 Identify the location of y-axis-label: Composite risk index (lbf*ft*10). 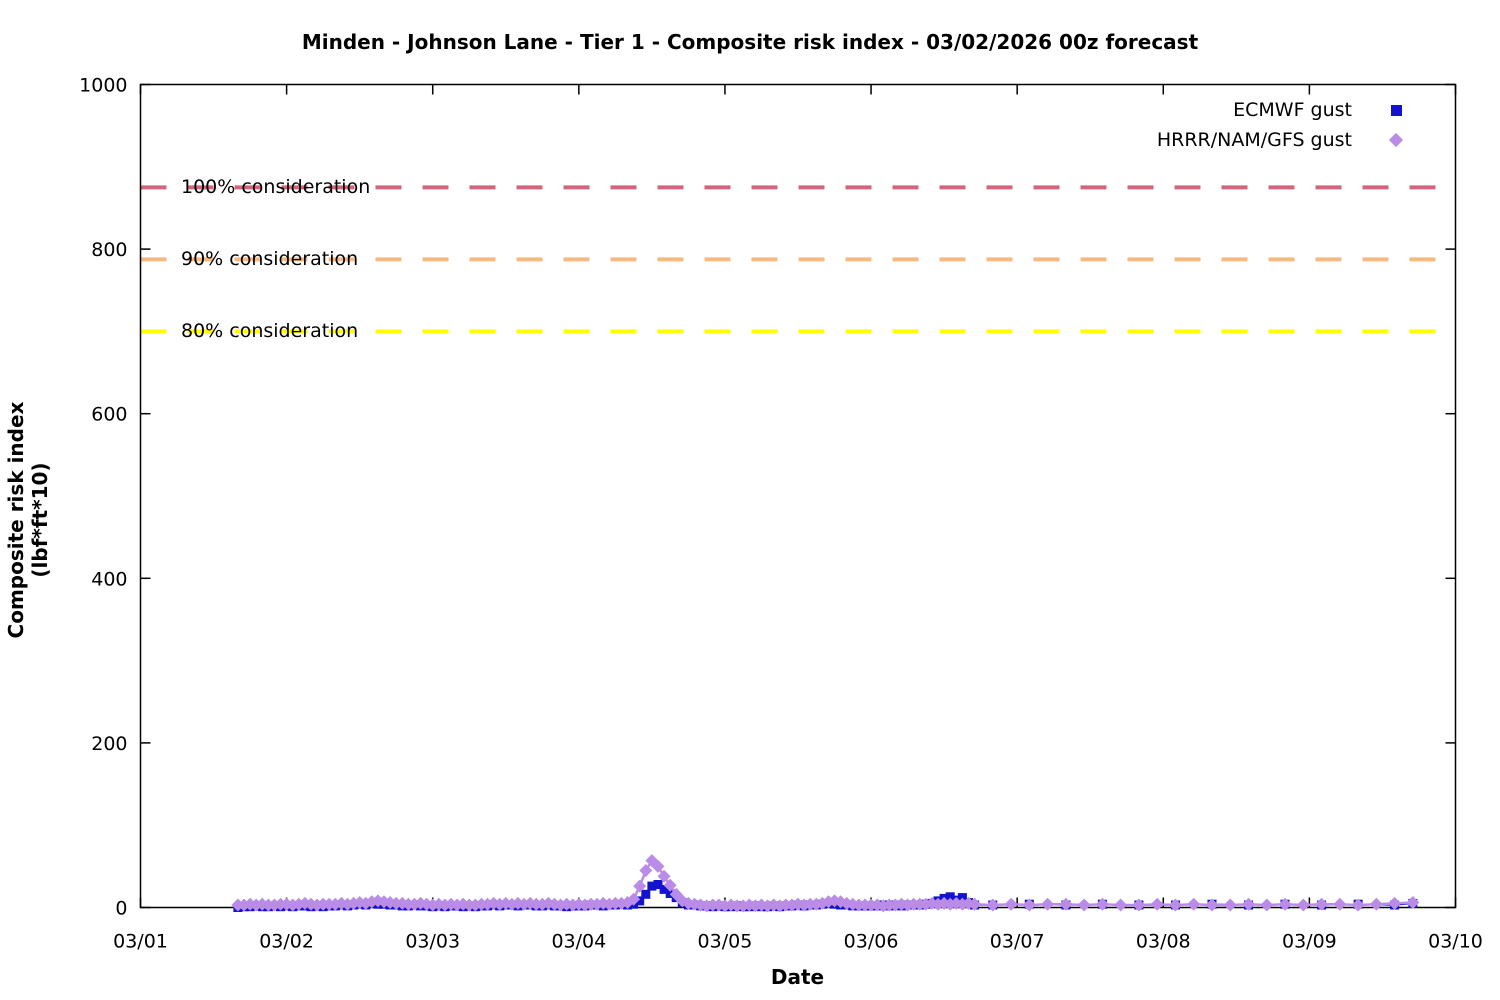
(28, 520).